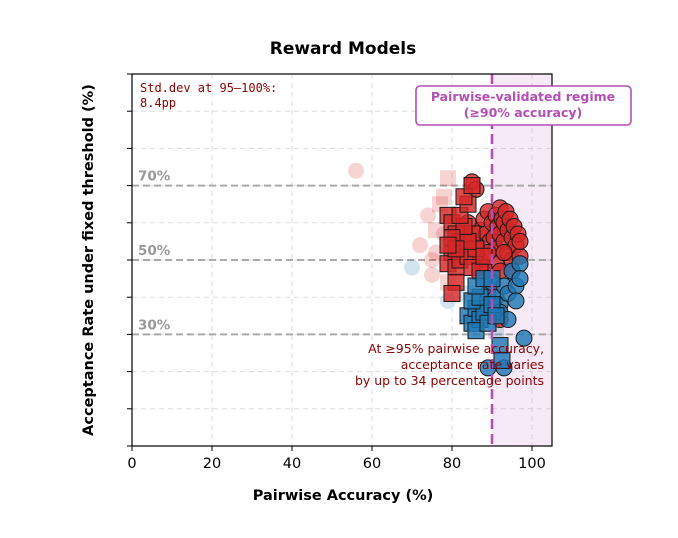  I want to click on x-tick-label: 0, so click(131, 464).